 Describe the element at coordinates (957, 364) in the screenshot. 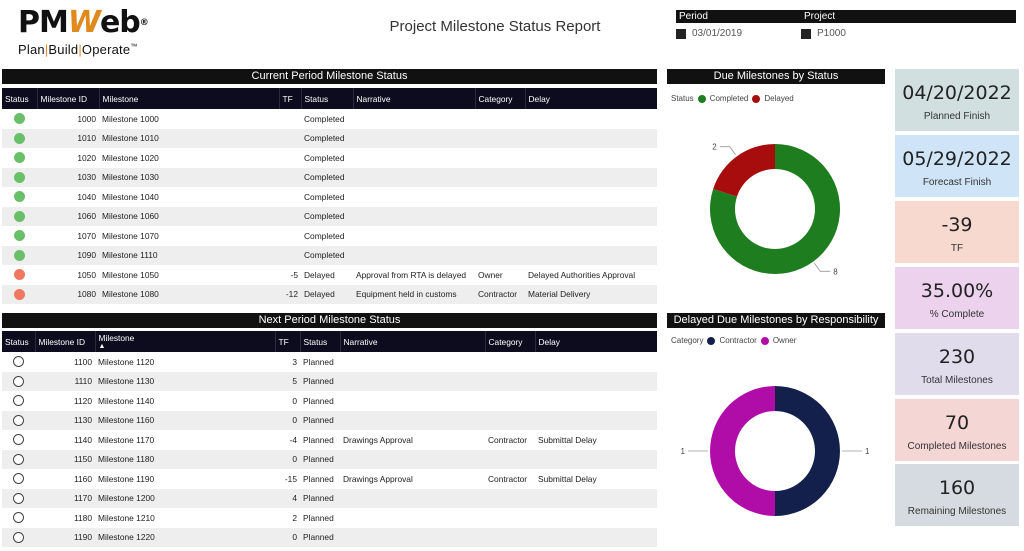

I see `kpi-card-total-milestones: 230 Total Milestones` at that location.